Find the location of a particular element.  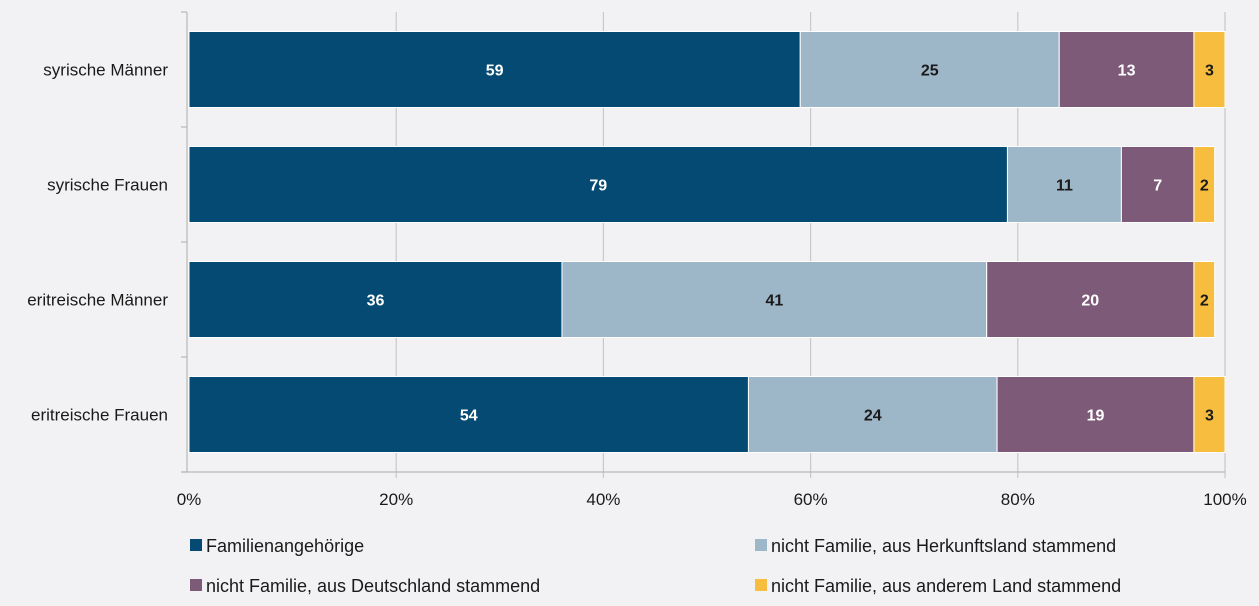

x-tick-label: 60% is located at coordinates (811, 499).